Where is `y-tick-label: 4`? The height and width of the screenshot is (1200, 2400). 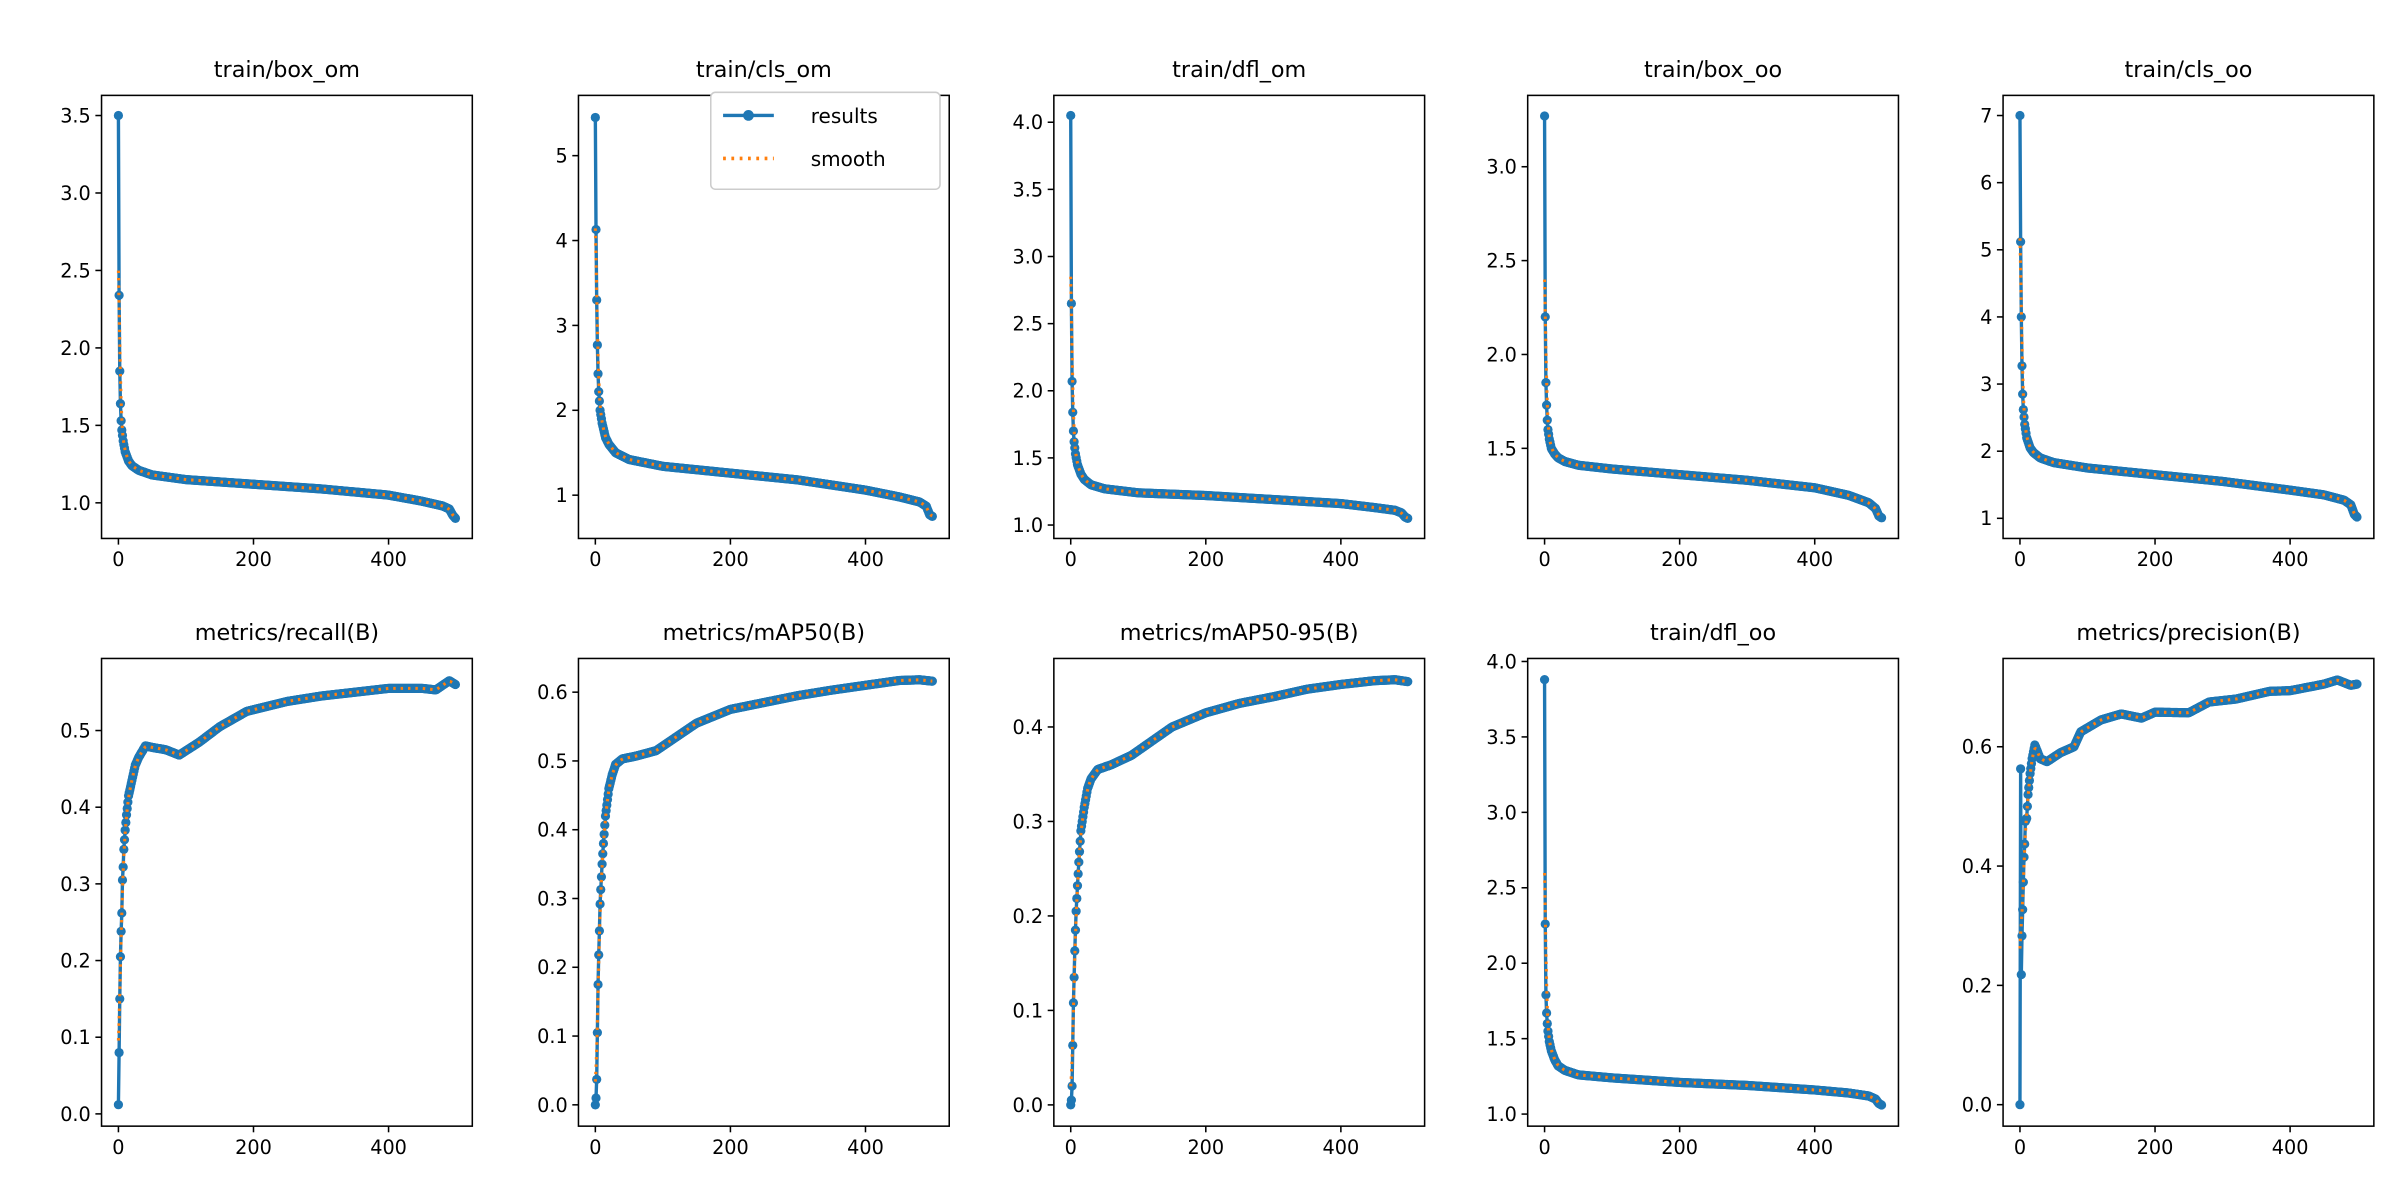
y-tick-label: 4 is located at coordinates (561, 240).